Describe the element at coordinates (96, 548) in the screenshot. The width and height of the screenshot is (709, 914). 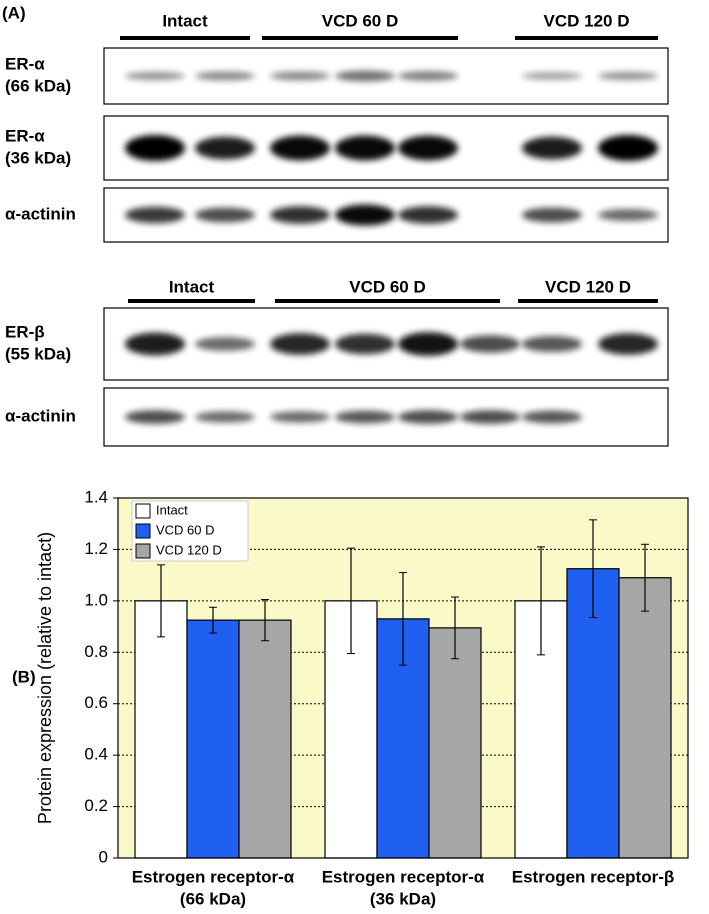
I see `y-tick-label: 1.2` at that location.